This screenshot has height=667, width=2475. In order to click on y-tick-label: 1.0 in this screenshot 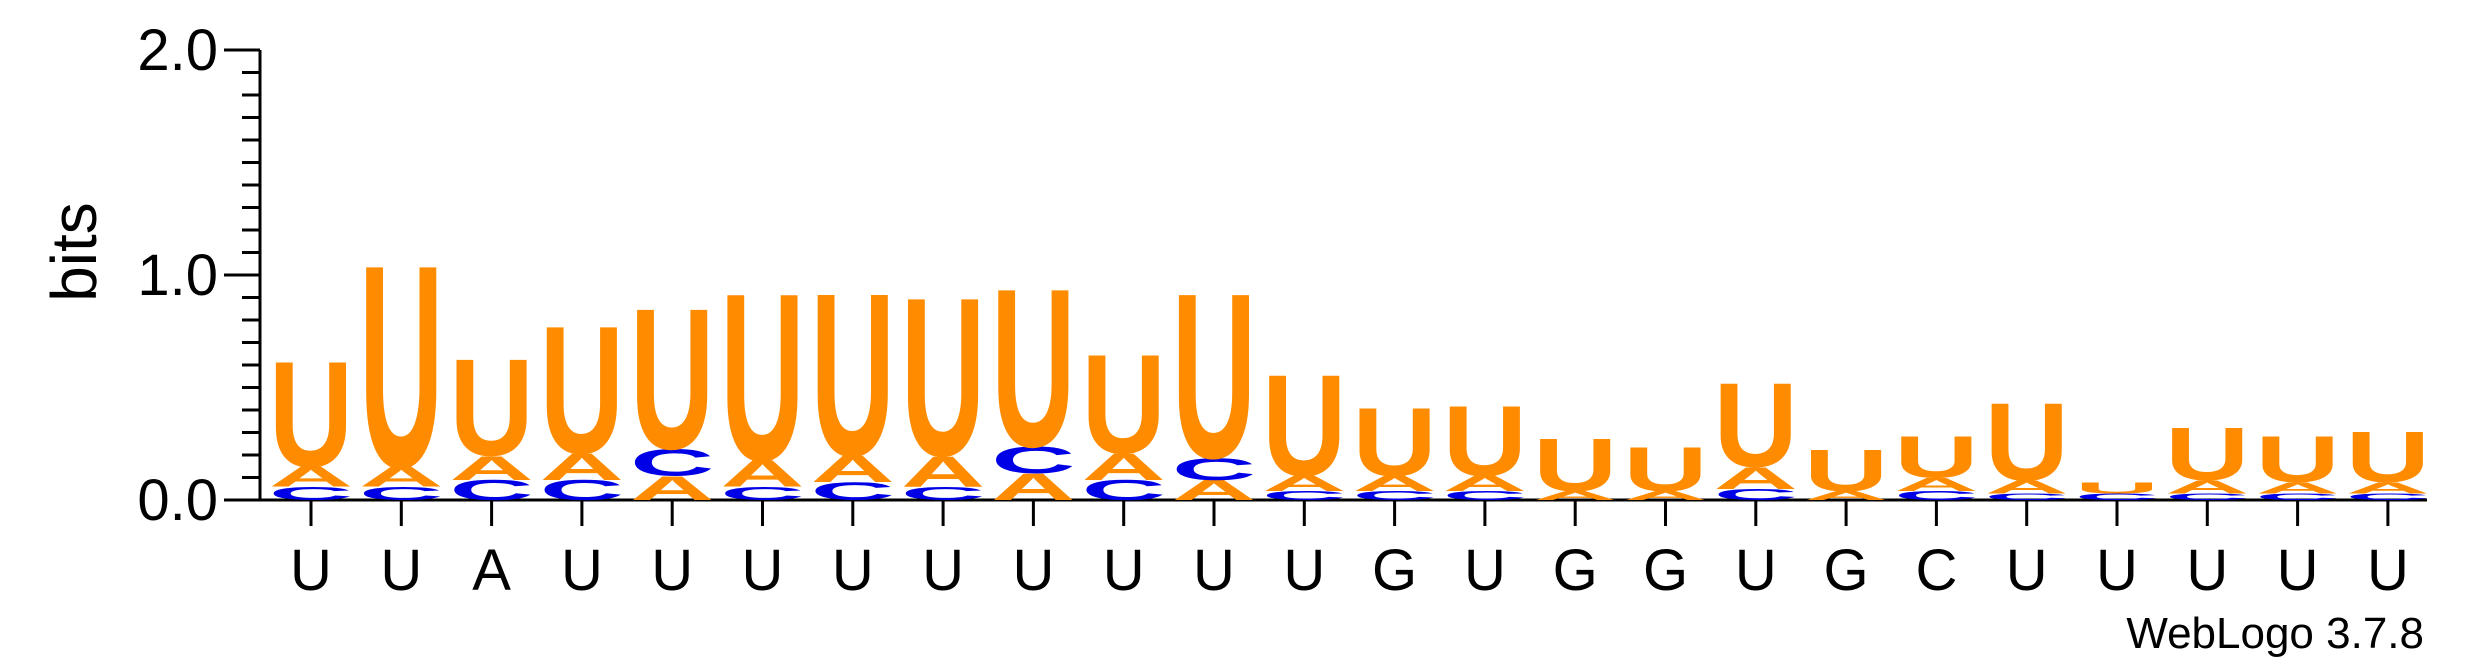, I will do `click(177, 275)`.